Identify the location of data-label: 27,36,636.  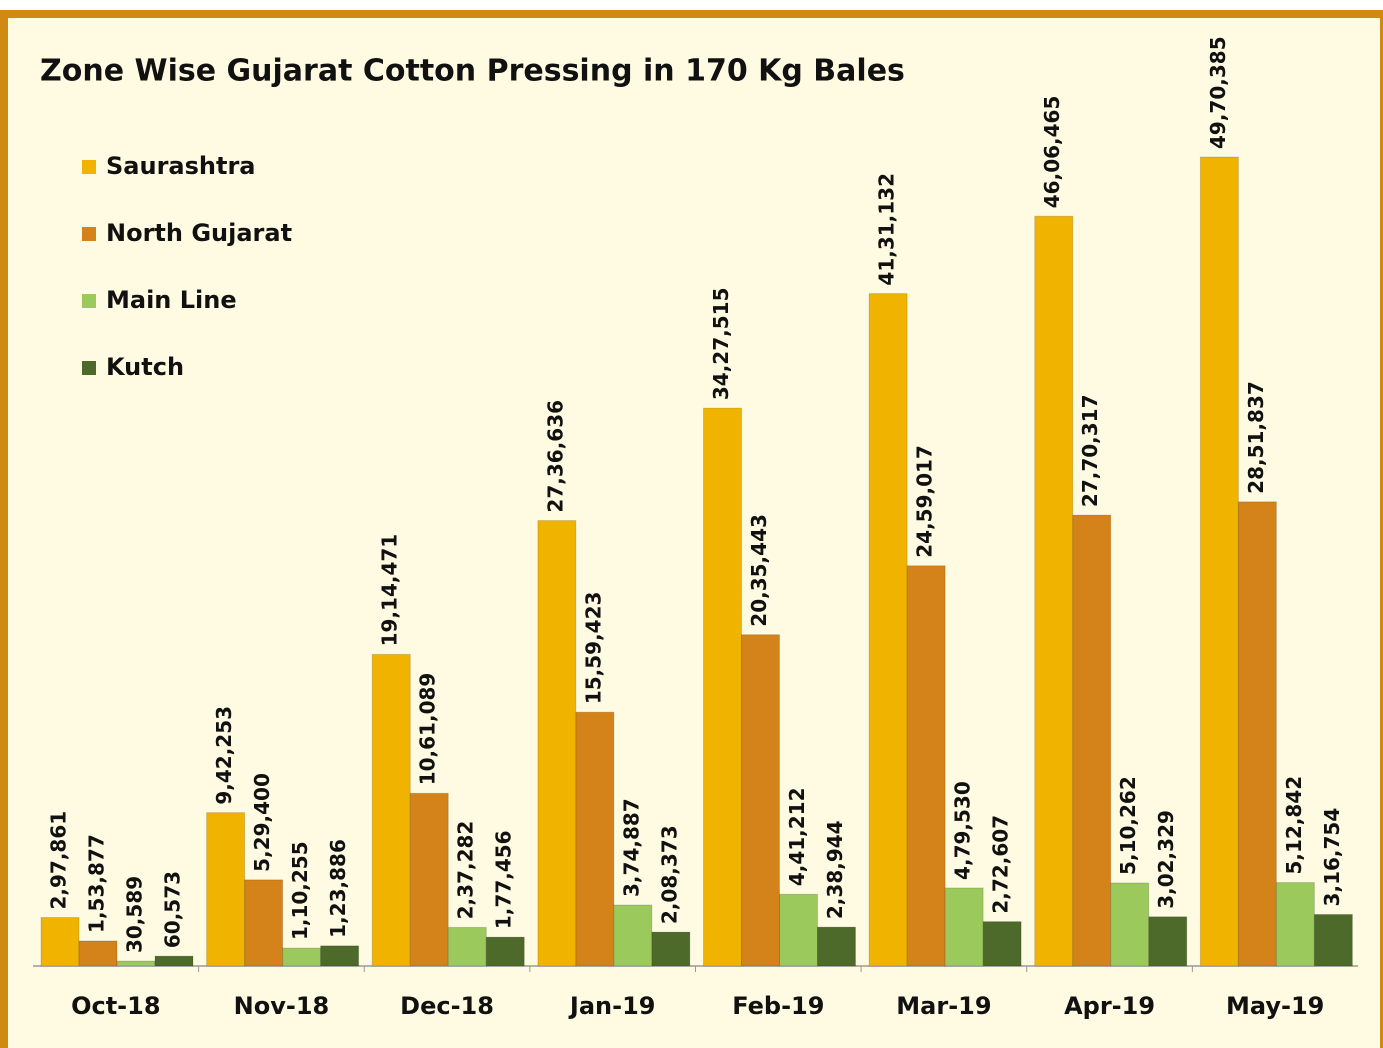
(555, 456).